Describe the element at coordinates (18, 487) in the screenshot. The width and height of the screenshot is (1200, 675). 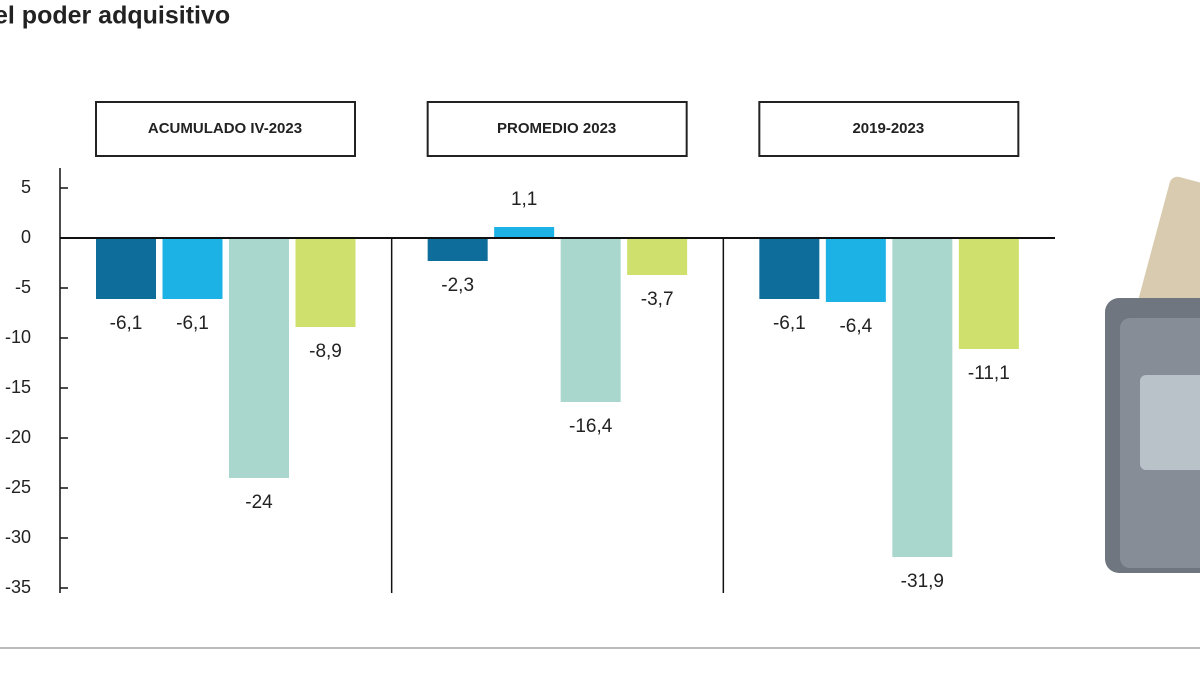
I see `y-tick-label: -25` at that location.